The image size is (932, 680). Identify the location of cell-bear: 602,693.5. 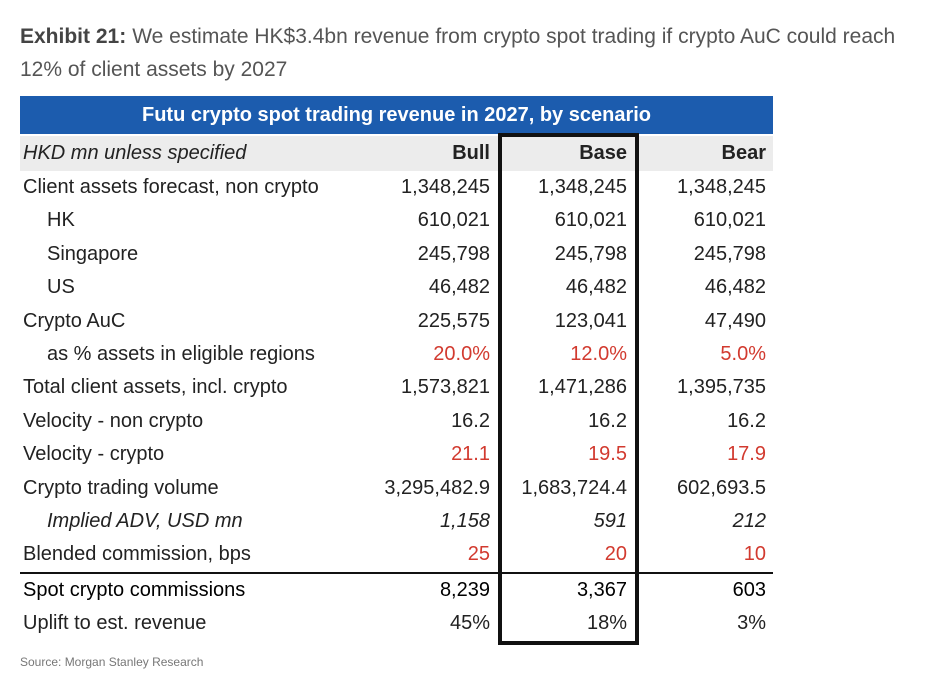
(721, 487).